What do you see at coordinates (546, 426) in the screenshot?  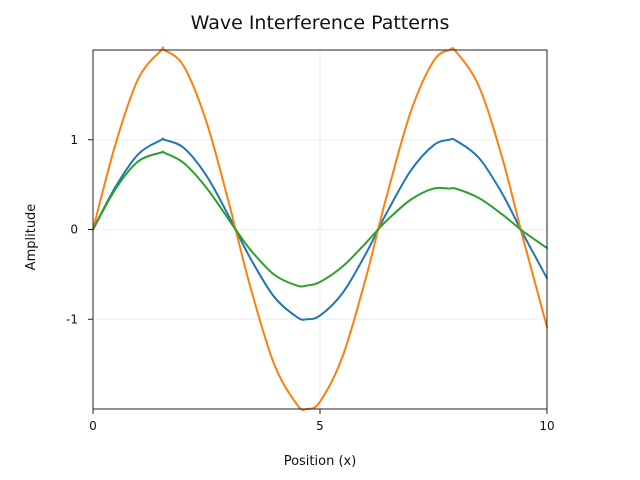 I see `x-tick-label: 10` at bounding box center [546, 426].